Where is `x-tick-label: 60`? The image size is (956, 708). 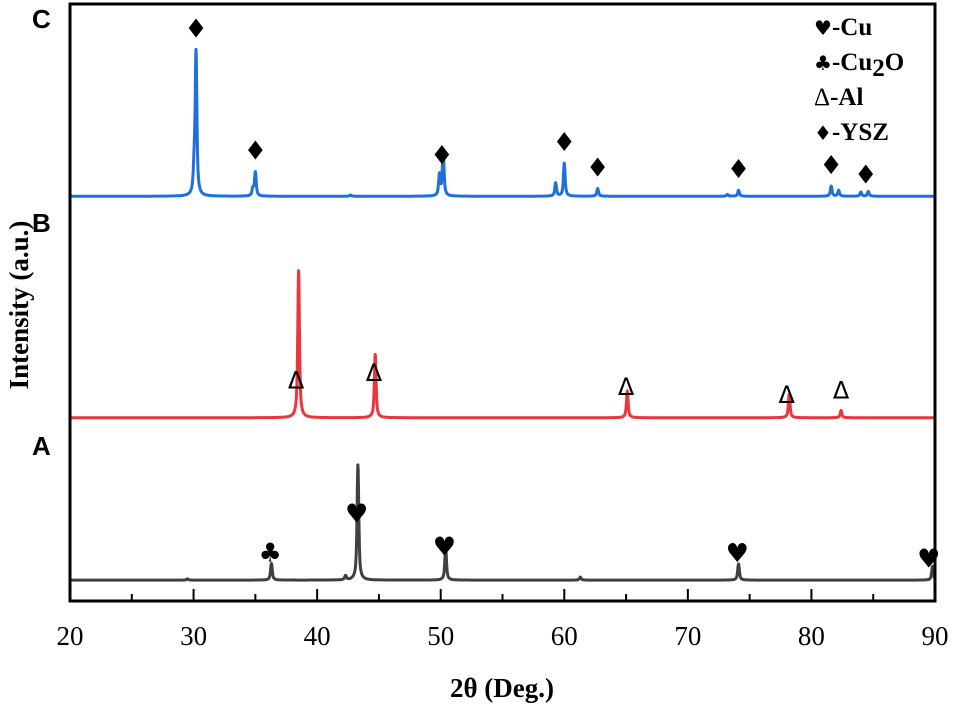 x-tick-label: 60 is located at coordinates (564, 636).